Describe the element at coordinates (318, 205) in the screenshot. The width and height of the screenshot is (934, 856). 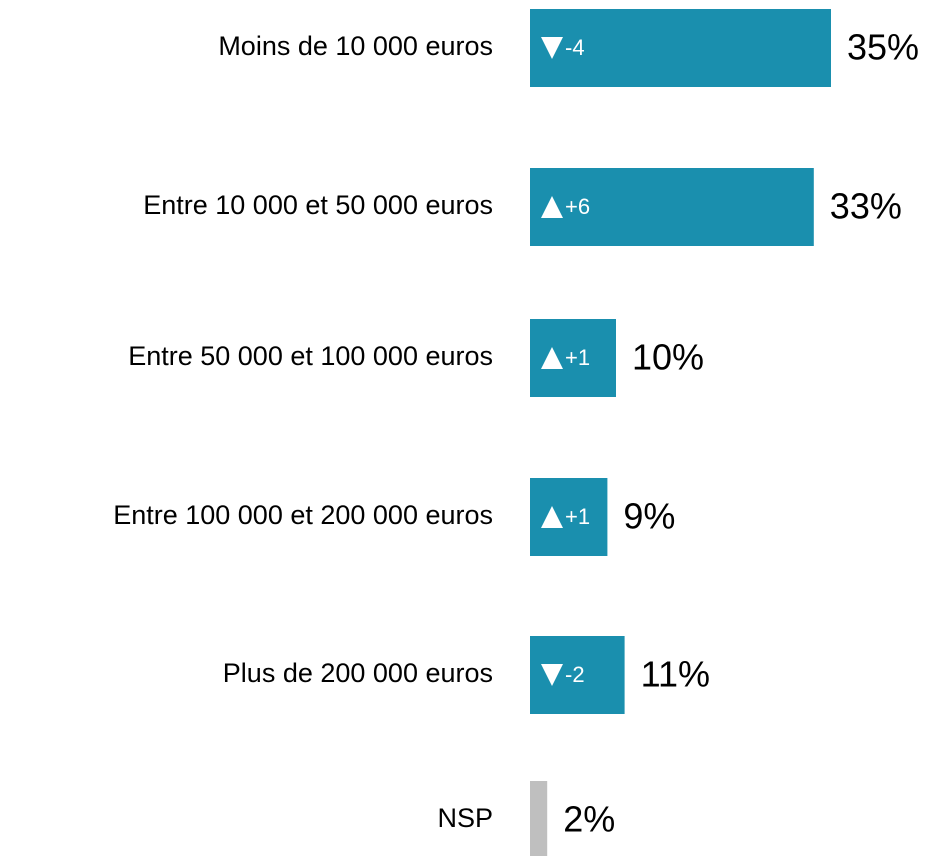
I see `category-label: Entre 10 000 et 50 000 euros` at that location.